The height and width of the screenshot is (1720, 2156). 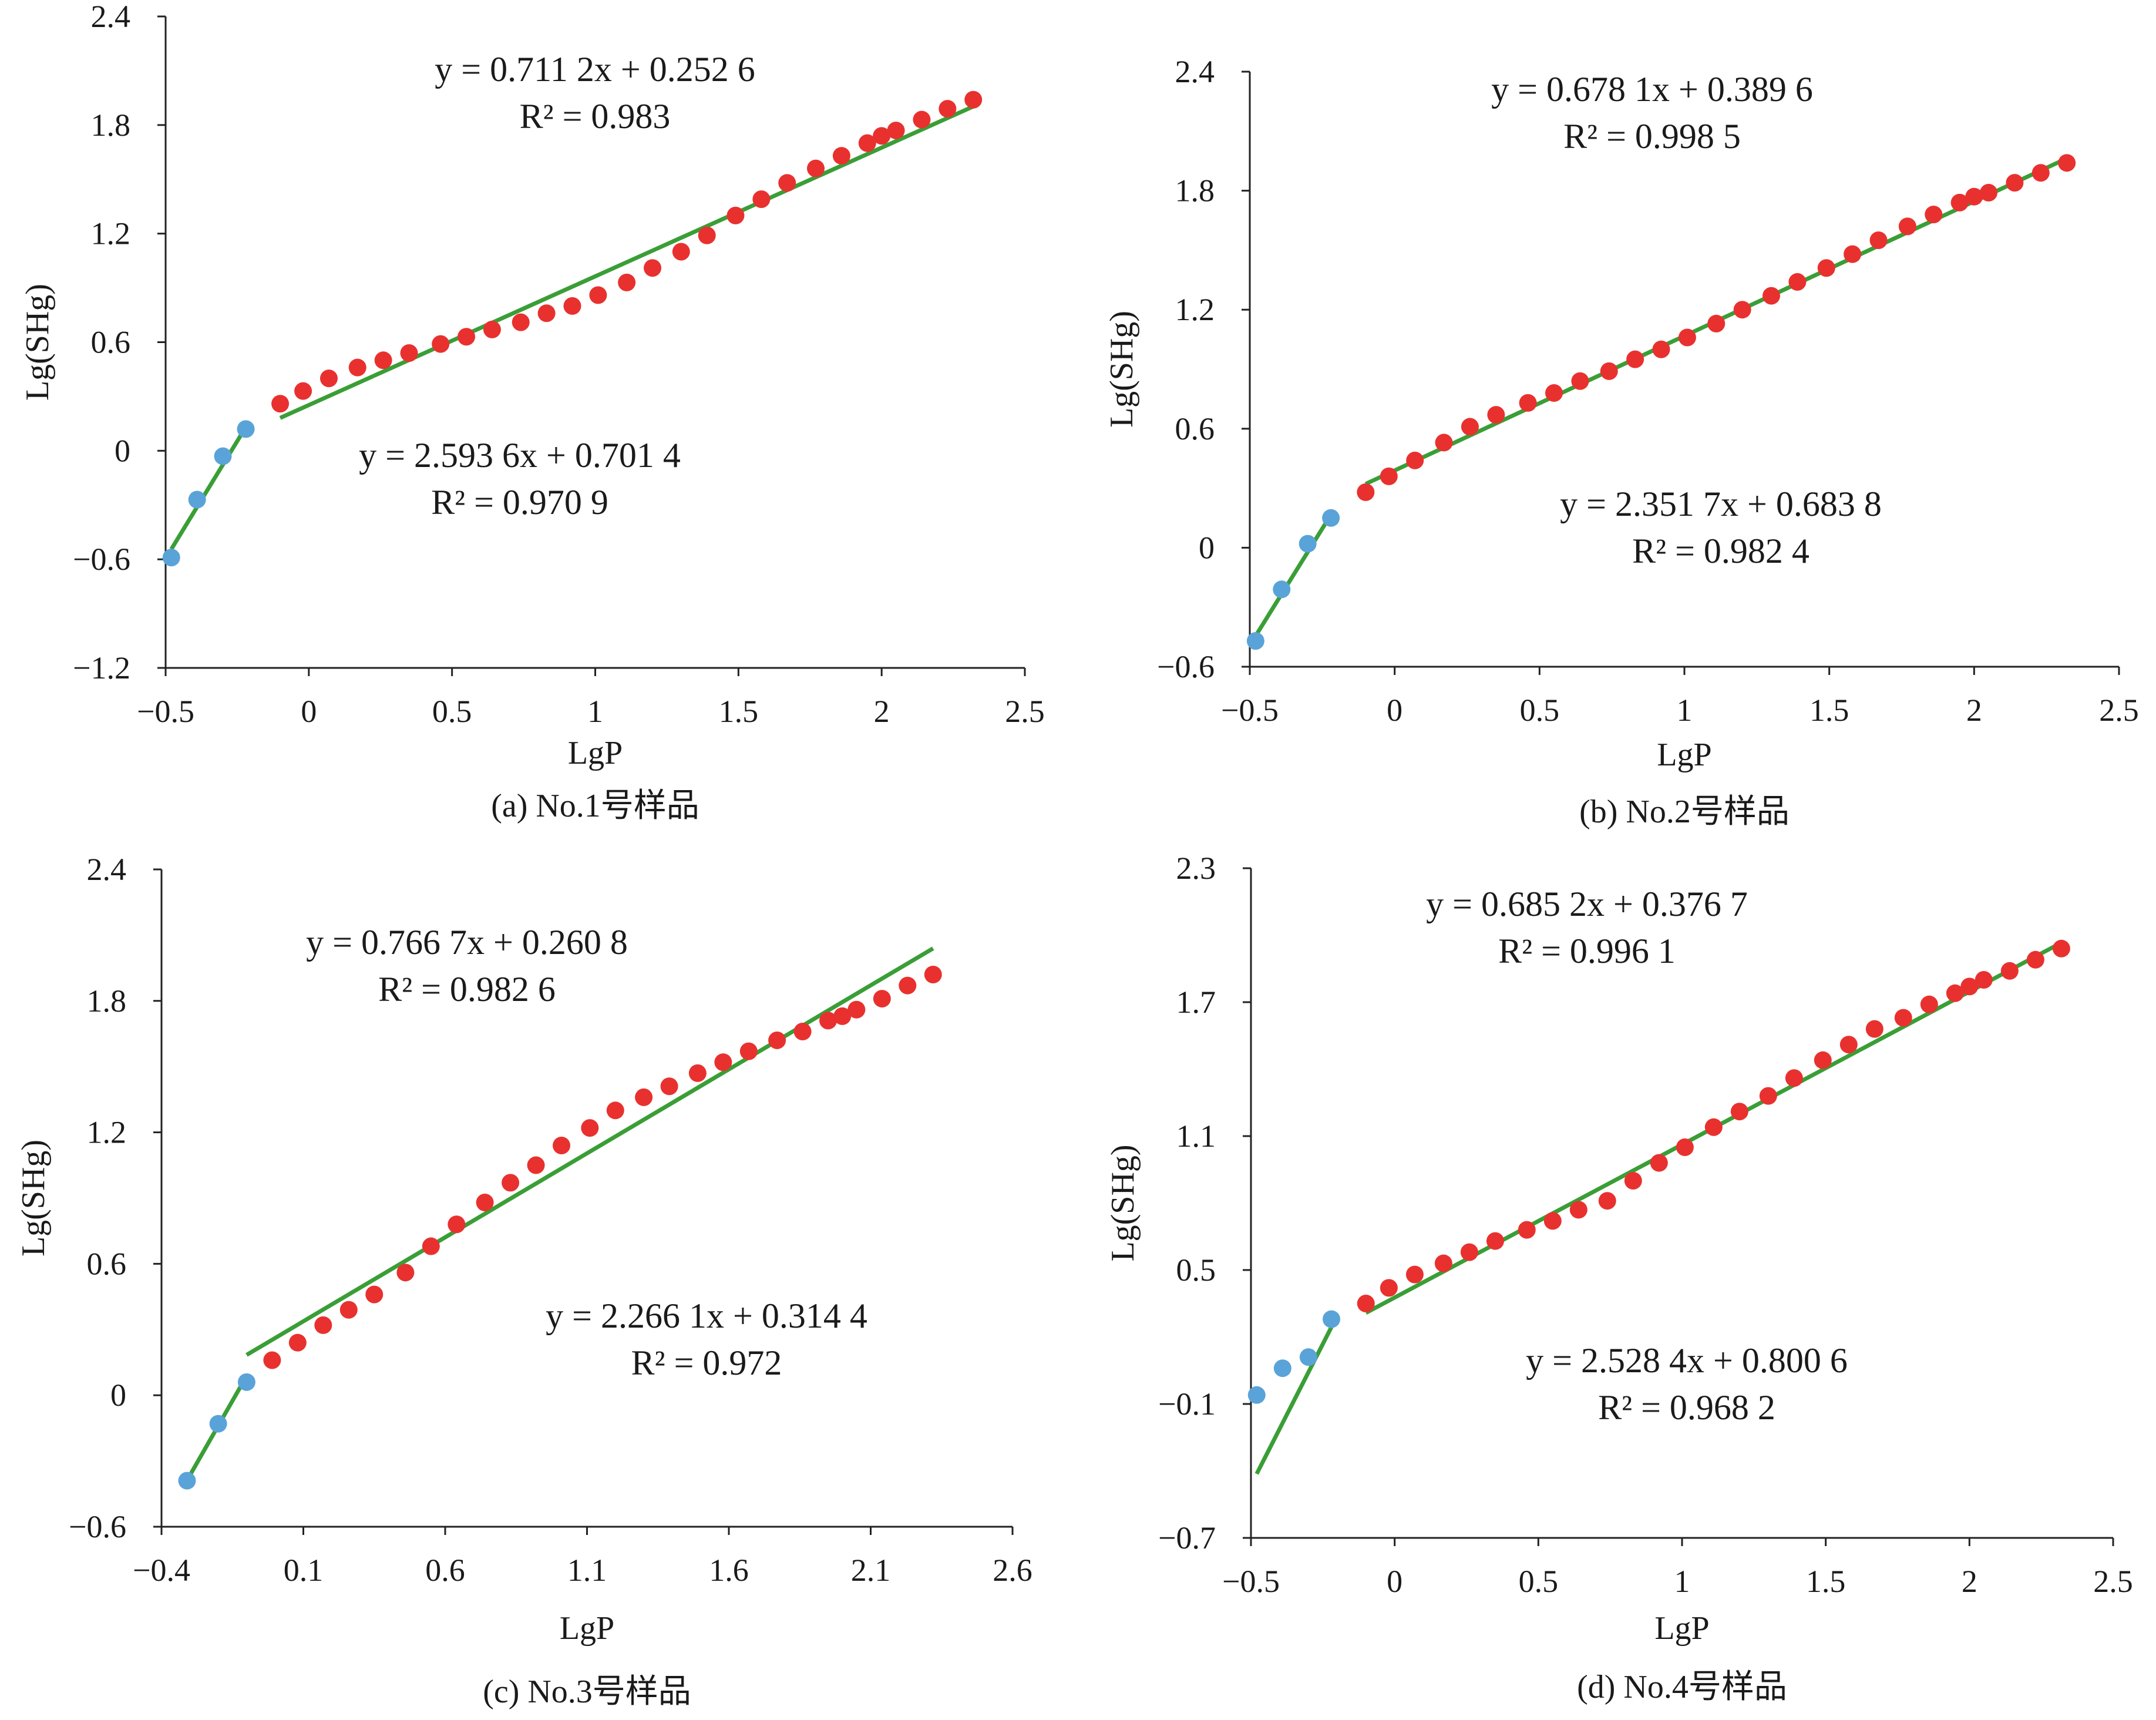 What do you see at coordinates (1969, 1581) in the screenshot?
I see `x-tick-label: 2` at bounding box center [1969, 1581].